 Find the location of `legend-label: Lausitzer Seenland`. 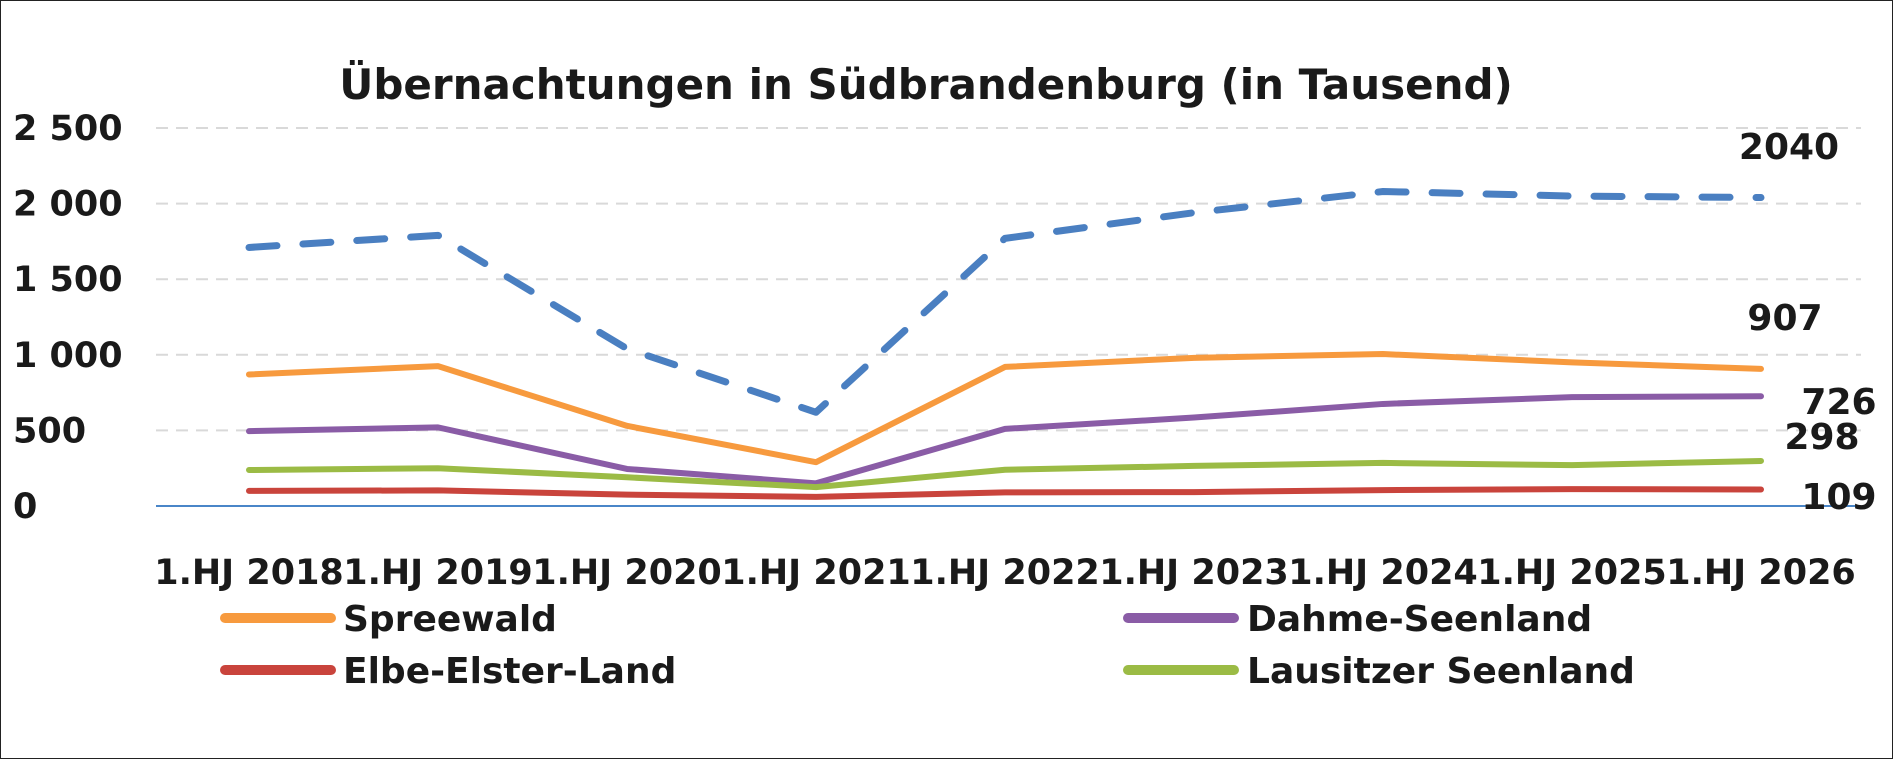

legend-label: Lausitzer Seenland is located at coordinates (1441, 671).